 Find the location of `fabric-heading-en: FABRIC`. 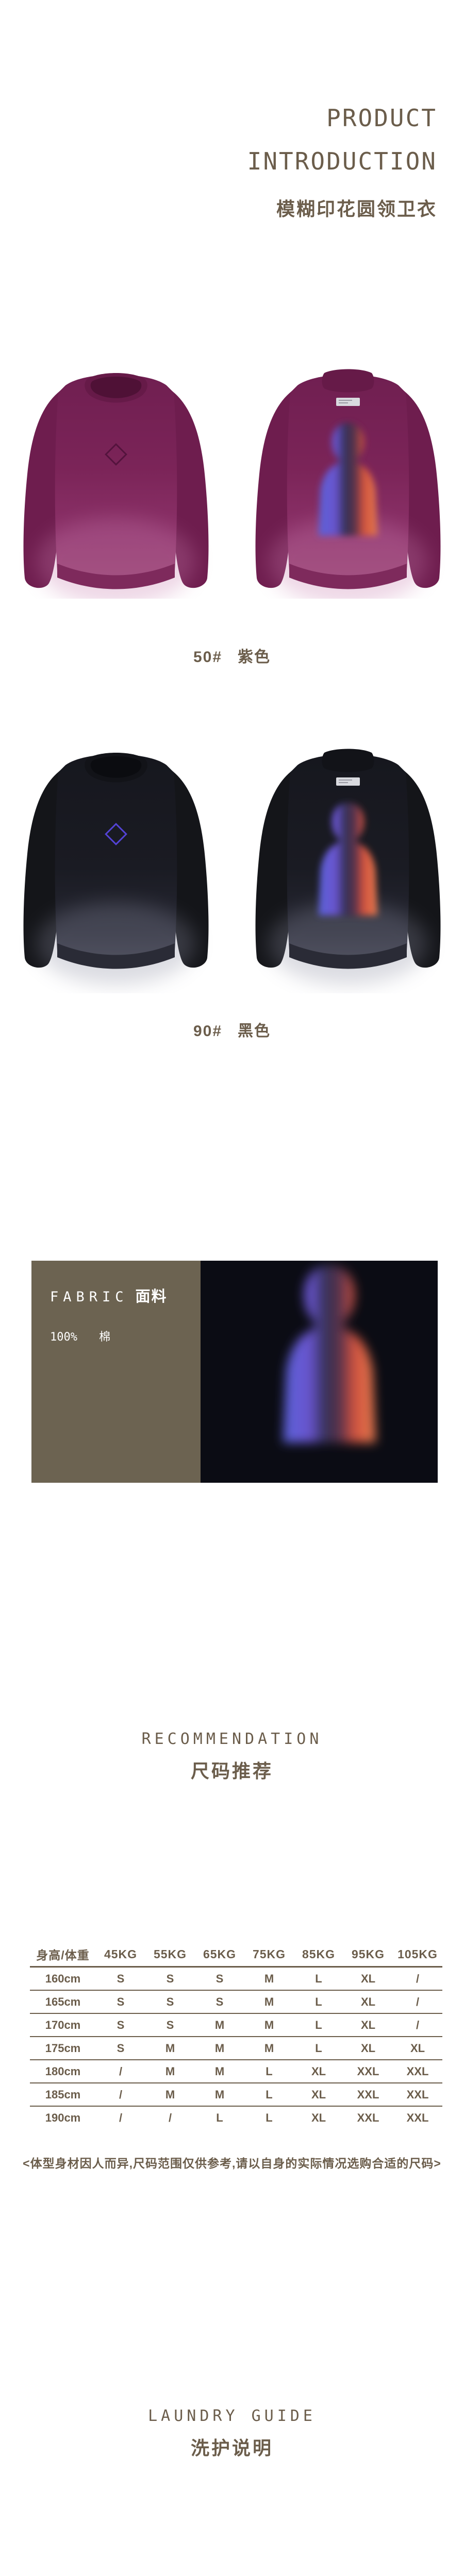

fabric-heading-en: FABRIC is located at coordinates (89, 1297).